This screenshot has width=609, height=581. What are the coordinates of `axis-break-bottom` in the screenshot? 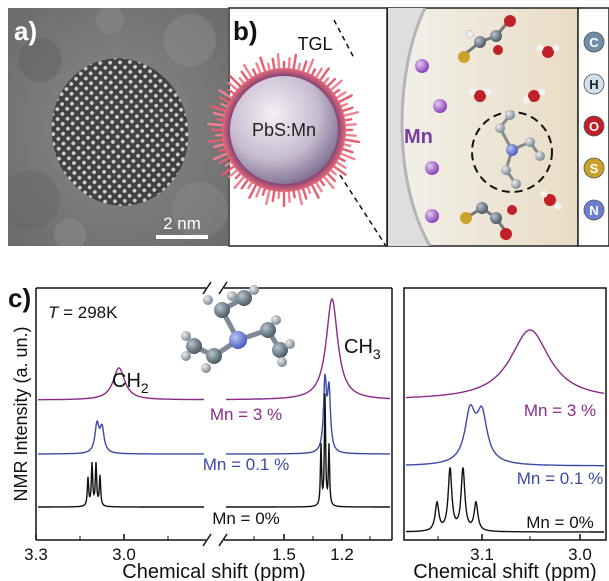 It's located at (207, 540).